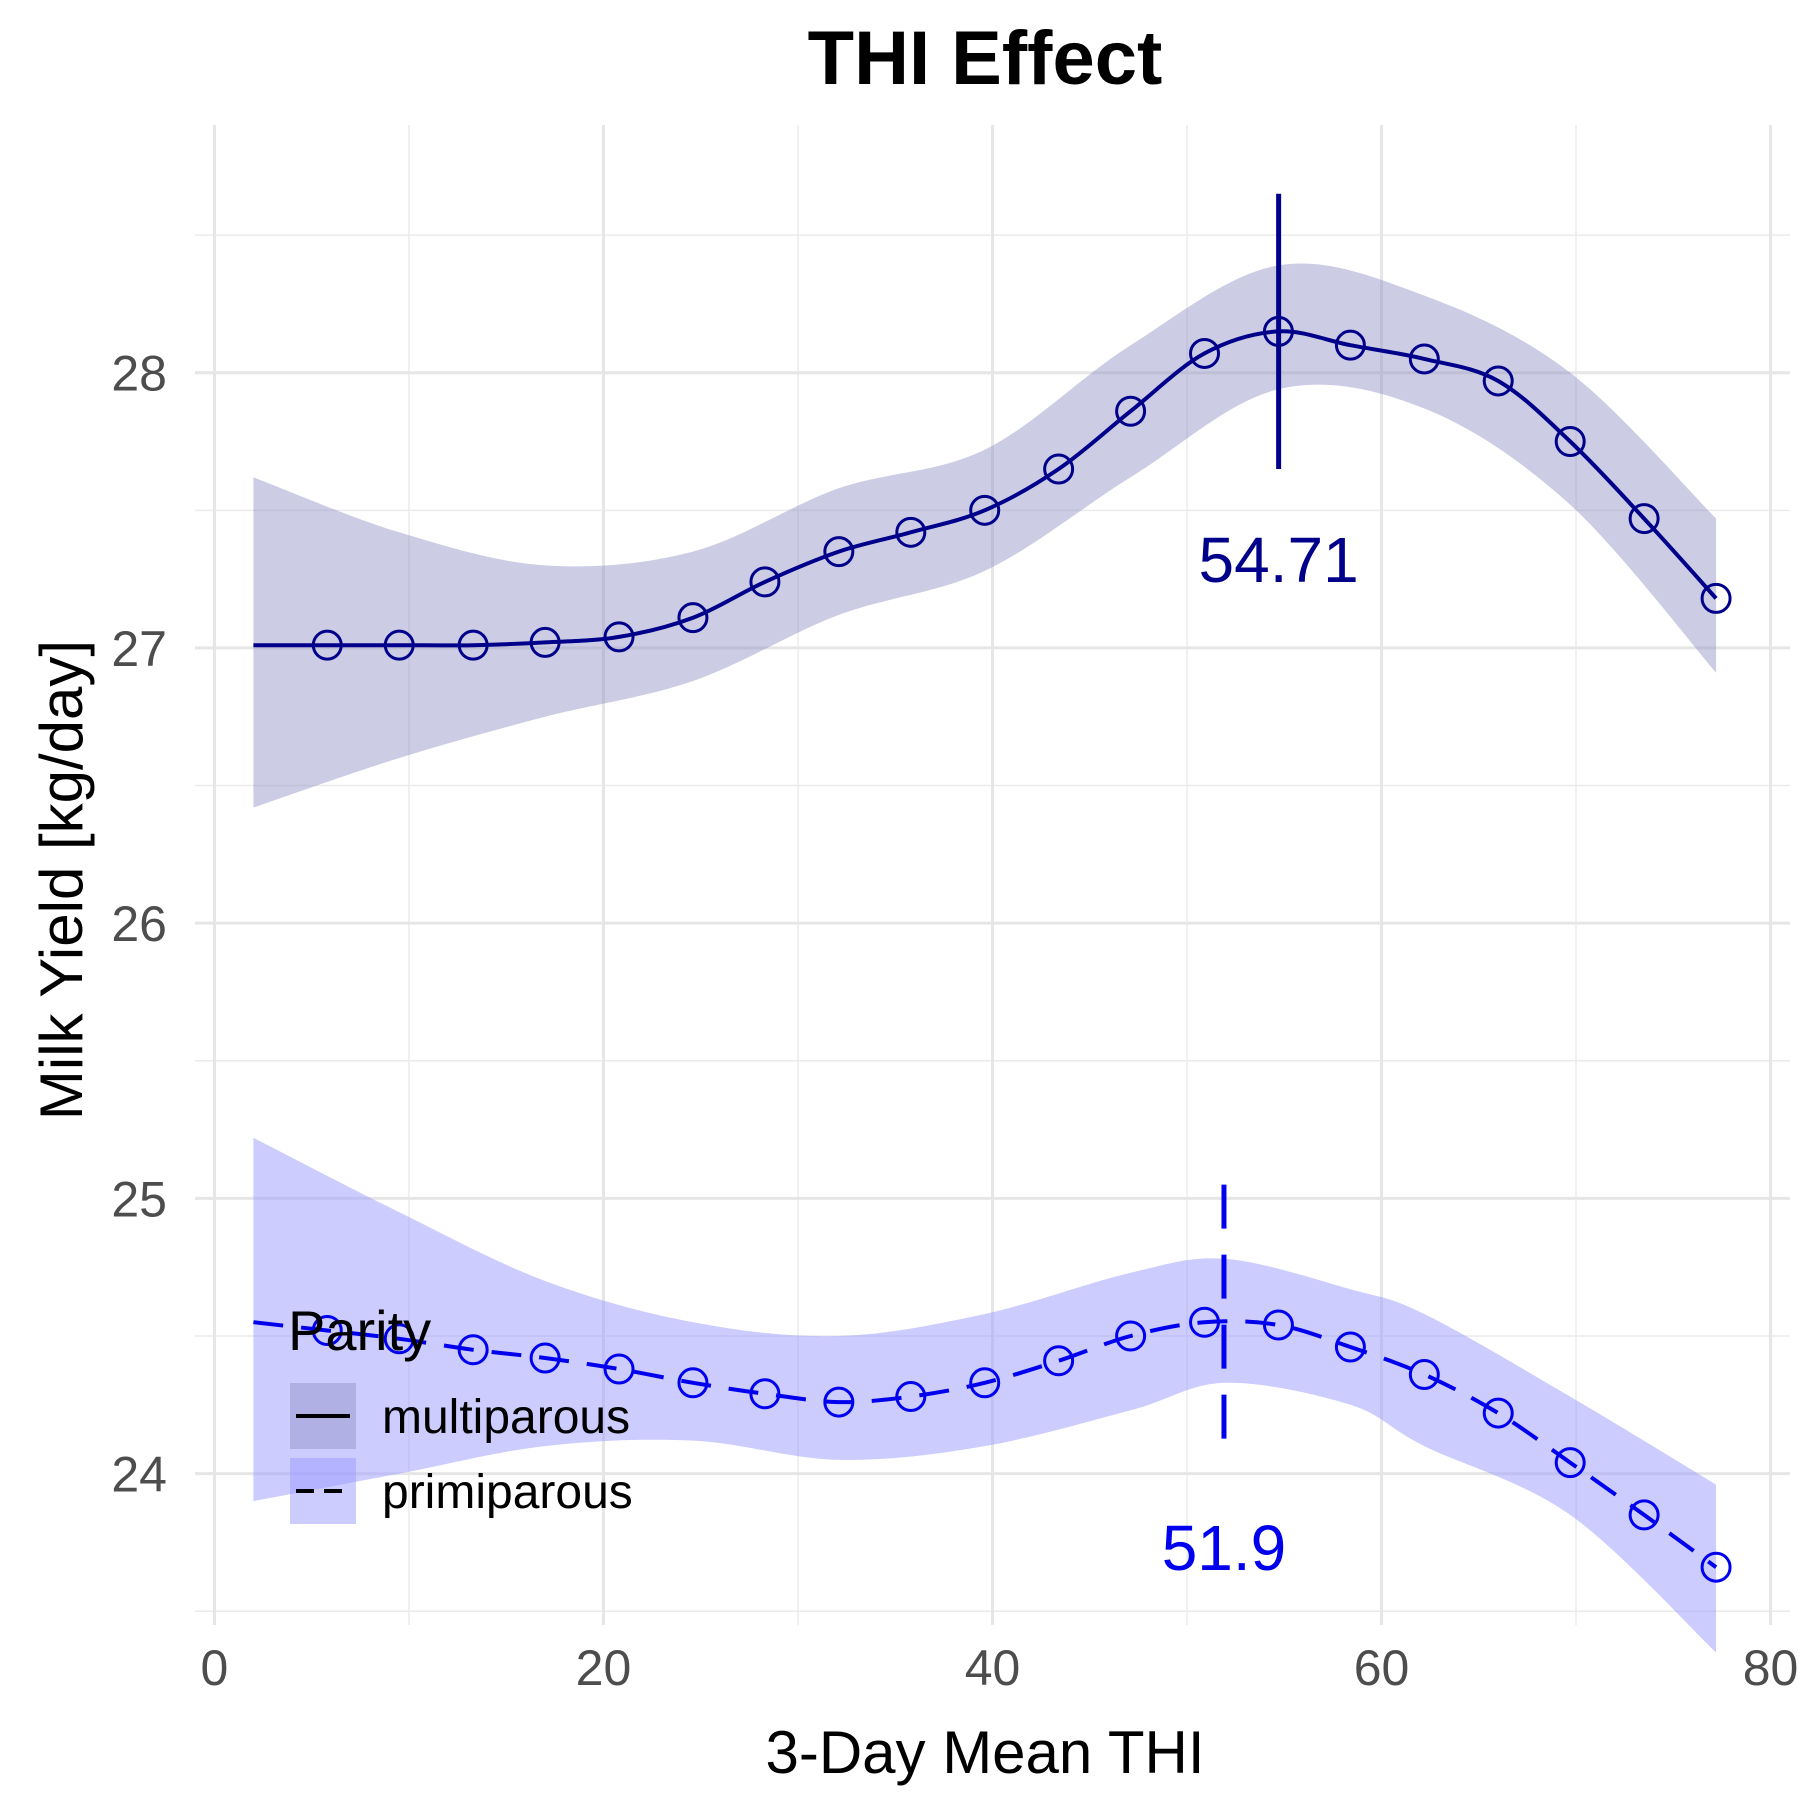 The height and width of the screenshot is (1800, 1800). What do you see at coordinates (507, 1492) in the screenshot?
I see `legend-label-primiparous: primiparous` at bounding box center [507, 1492].